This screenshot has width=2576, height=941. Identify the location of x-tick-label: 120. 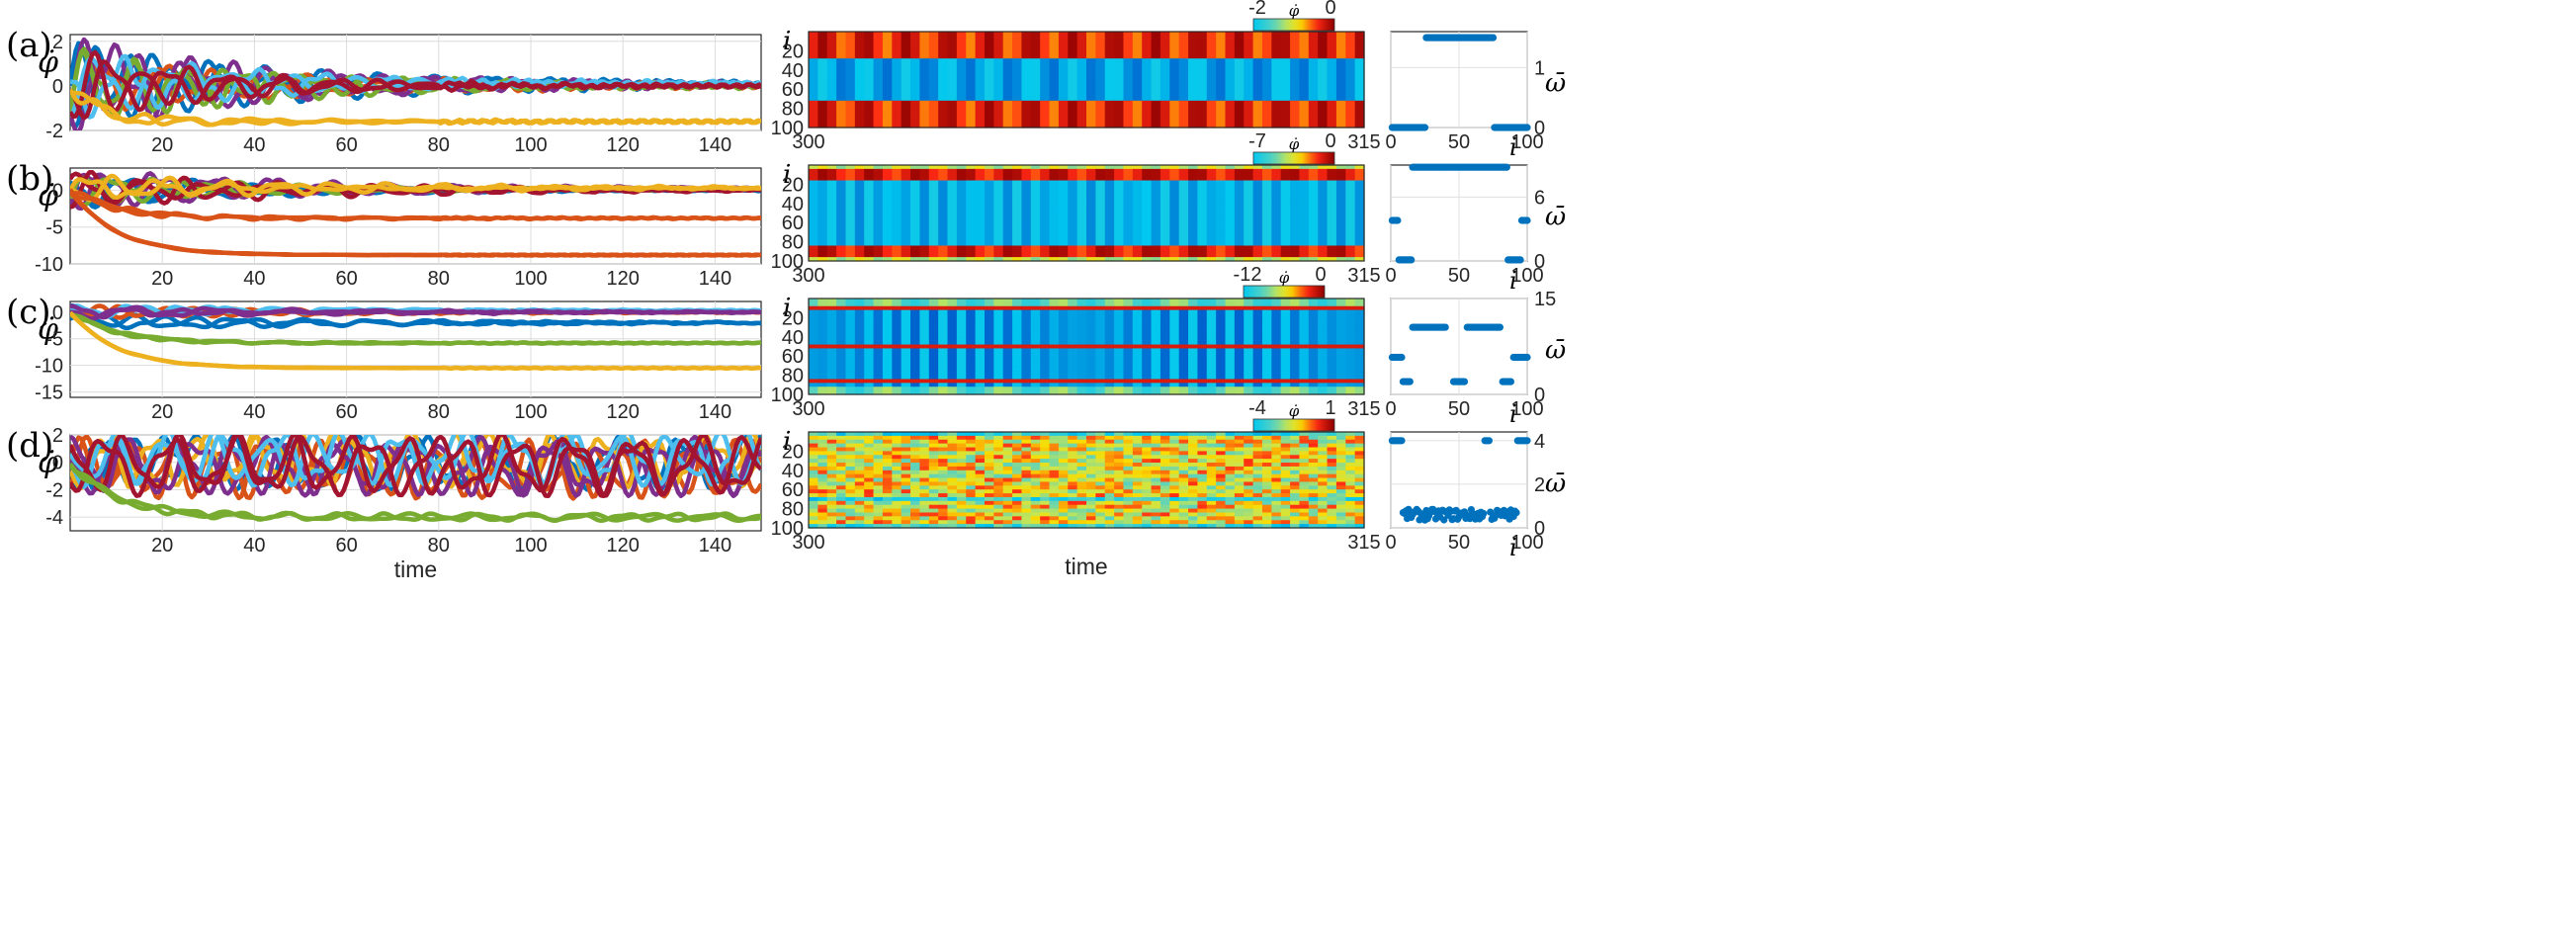
(623, 412).